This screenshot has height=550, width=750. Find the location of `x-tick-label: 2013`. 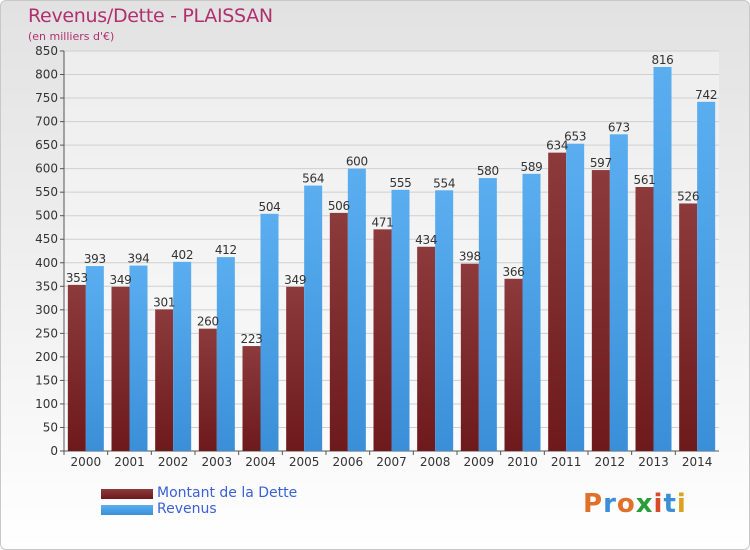

x-tick-label: 2013 is located at coordinates (653, 462).